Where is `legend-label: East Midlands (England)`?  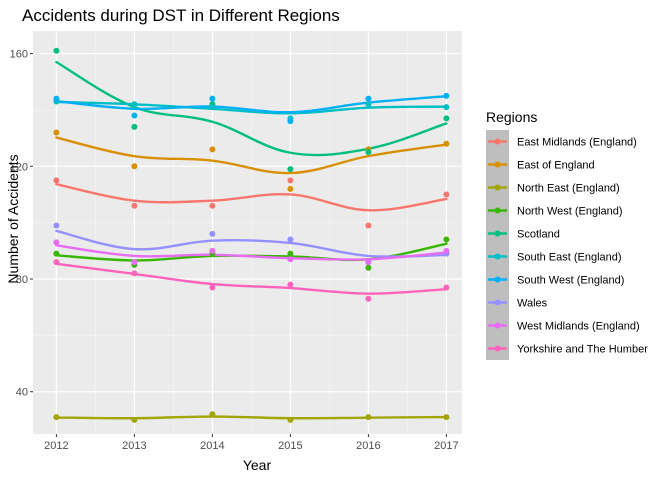
legend-label: East Midlands (England) is located at coordinates (577, 143).